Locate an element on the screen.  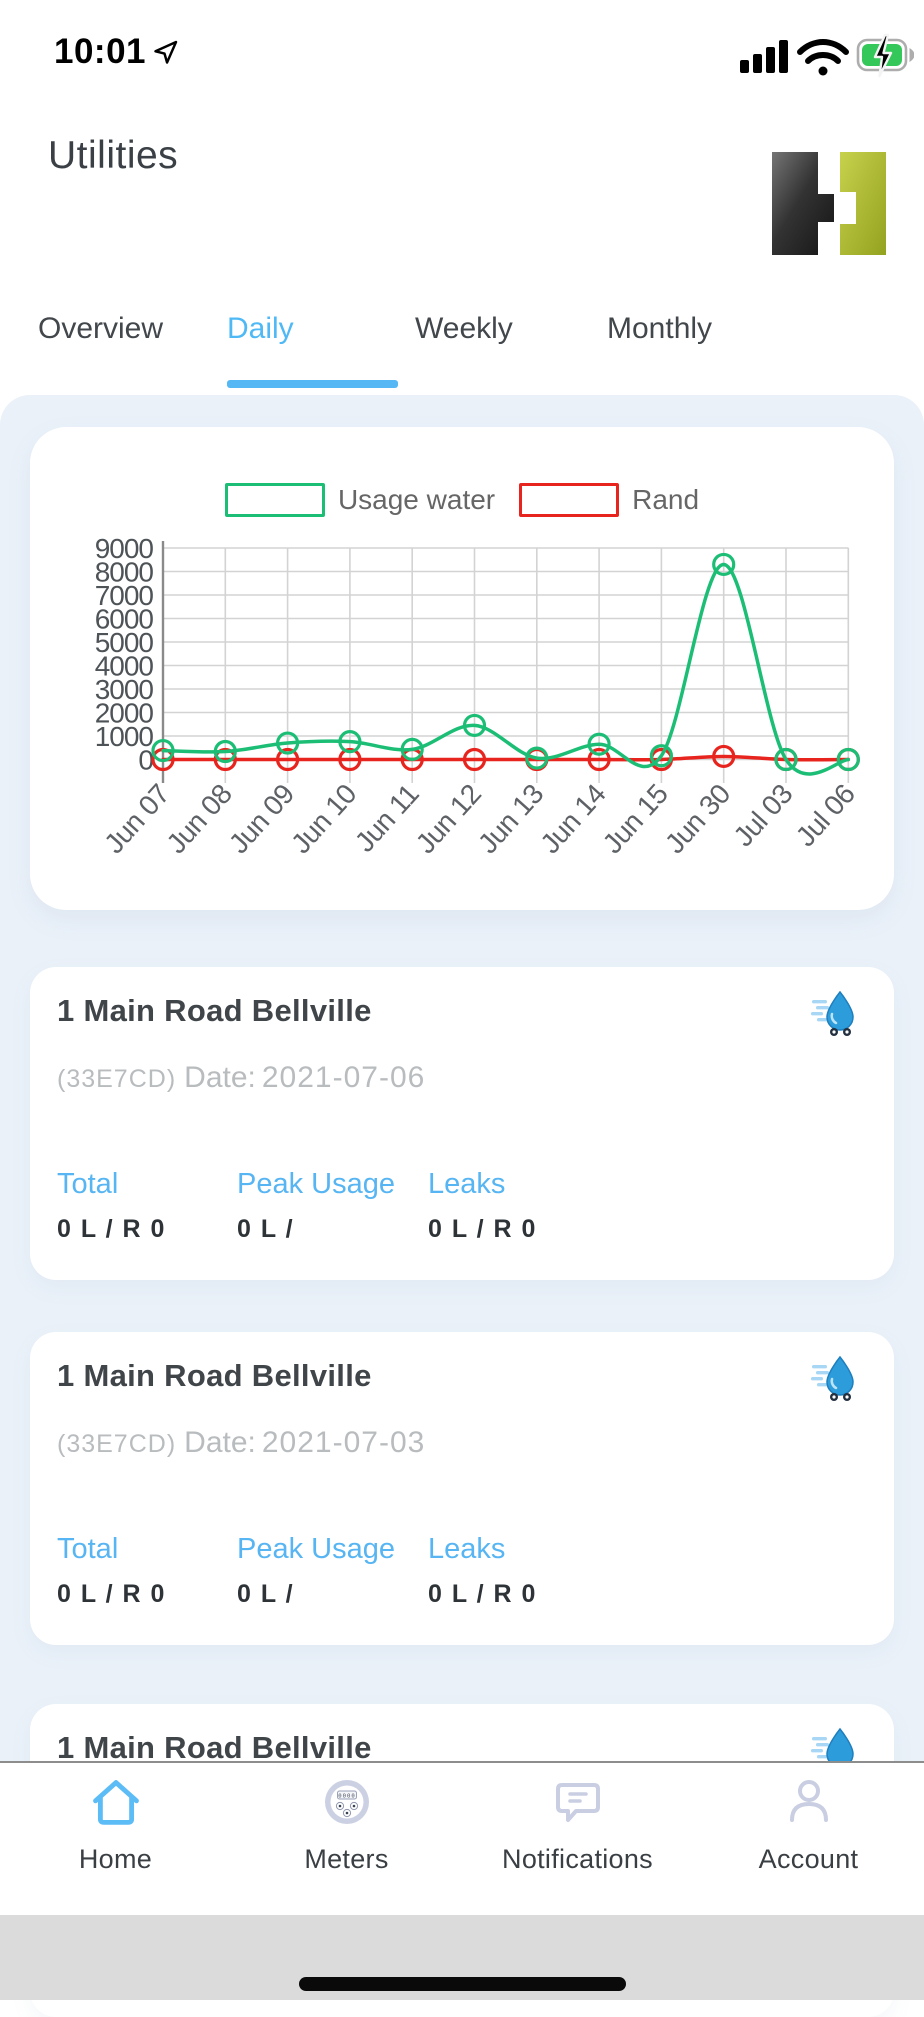
battery-charging-icon is located at coordinates (885, 55).